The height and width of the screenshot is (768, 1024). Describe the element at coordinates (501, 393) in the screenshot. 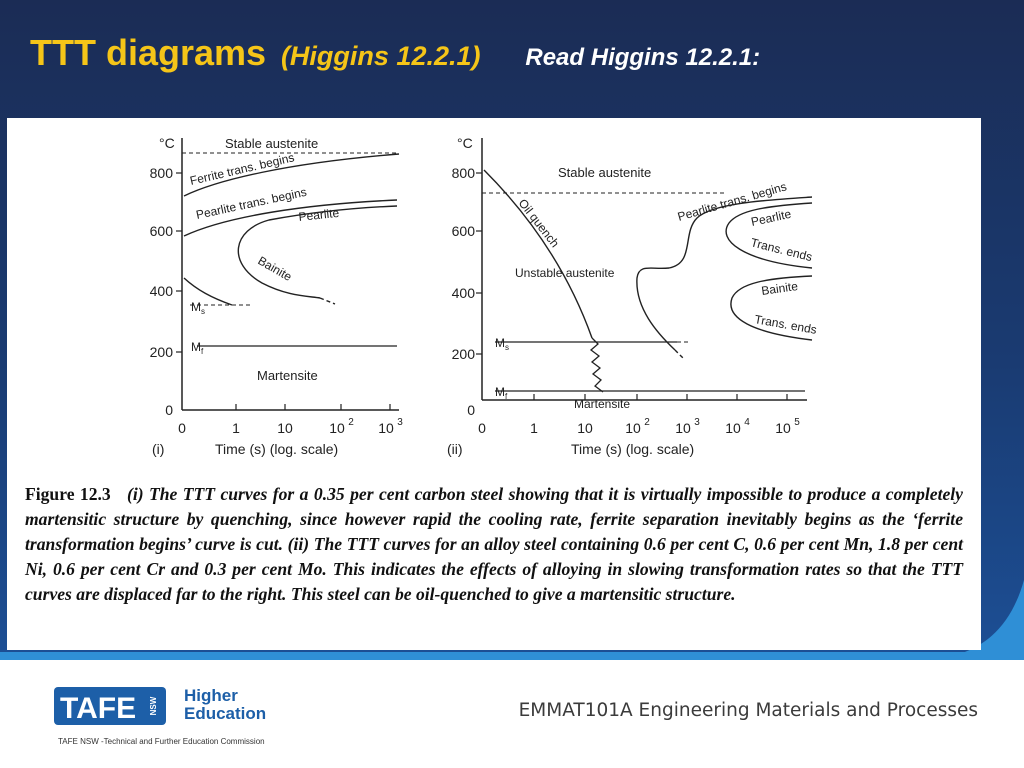

I see `label-mf-ii: Mf` at that location.